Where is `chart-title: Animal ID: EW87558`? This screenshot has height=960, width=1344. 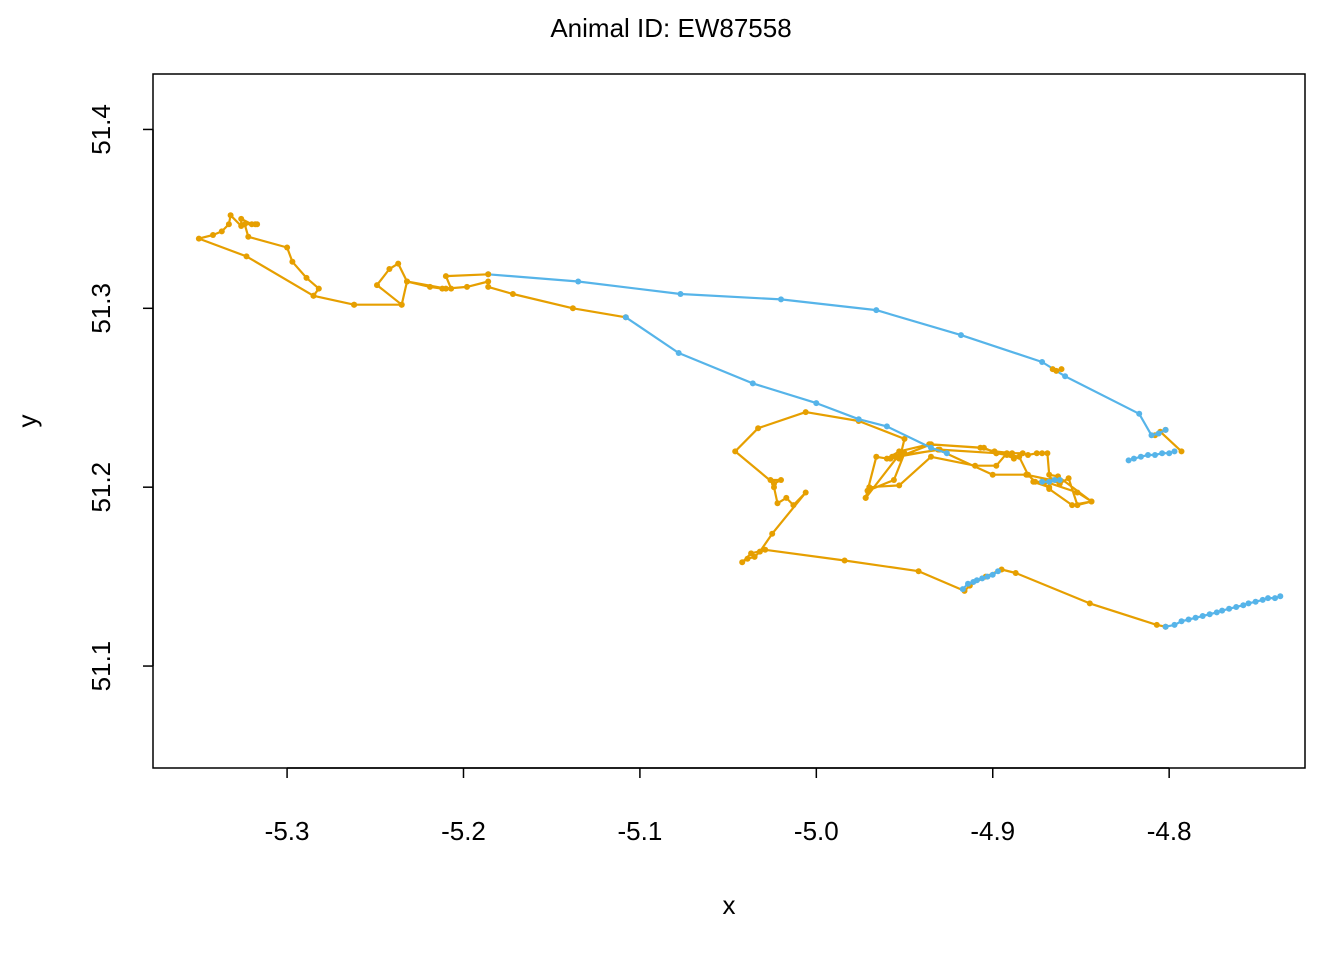 chart-title: Animal ID: EW87558 is located at coordinates (670, 28).